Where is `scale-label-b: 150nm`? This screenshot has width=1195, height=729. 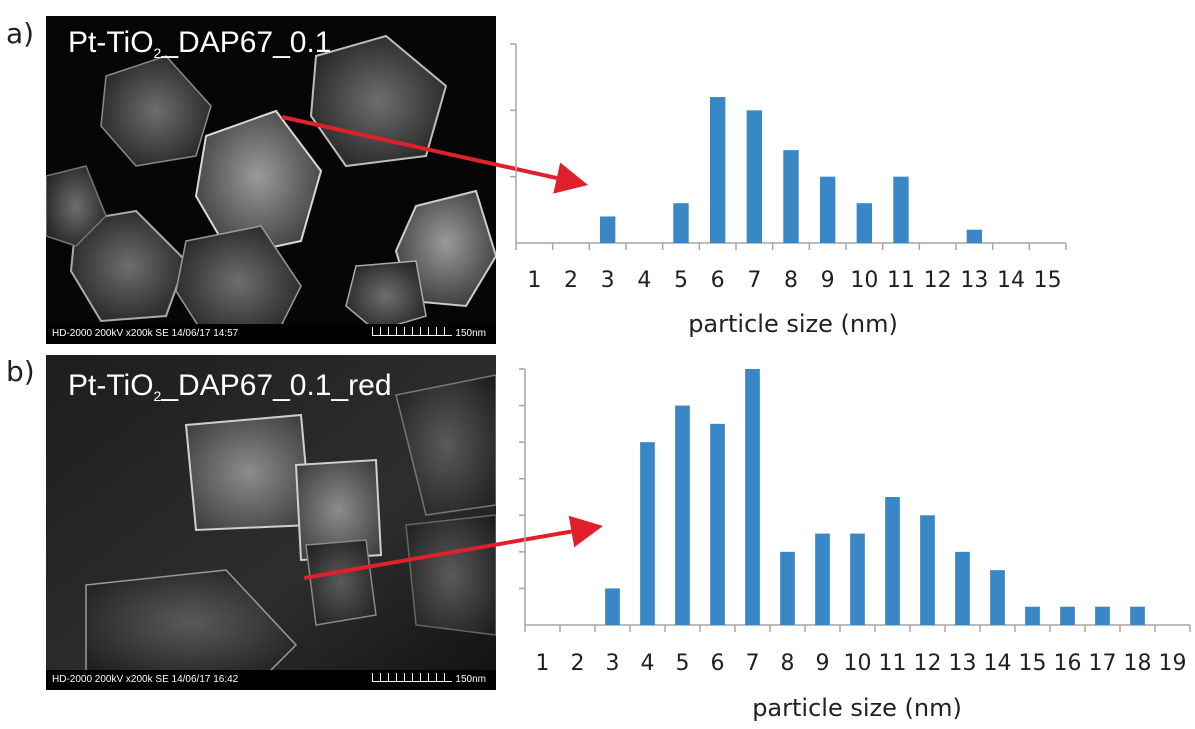 scale-label-b: 150nm is located at coordinates (470, 679).